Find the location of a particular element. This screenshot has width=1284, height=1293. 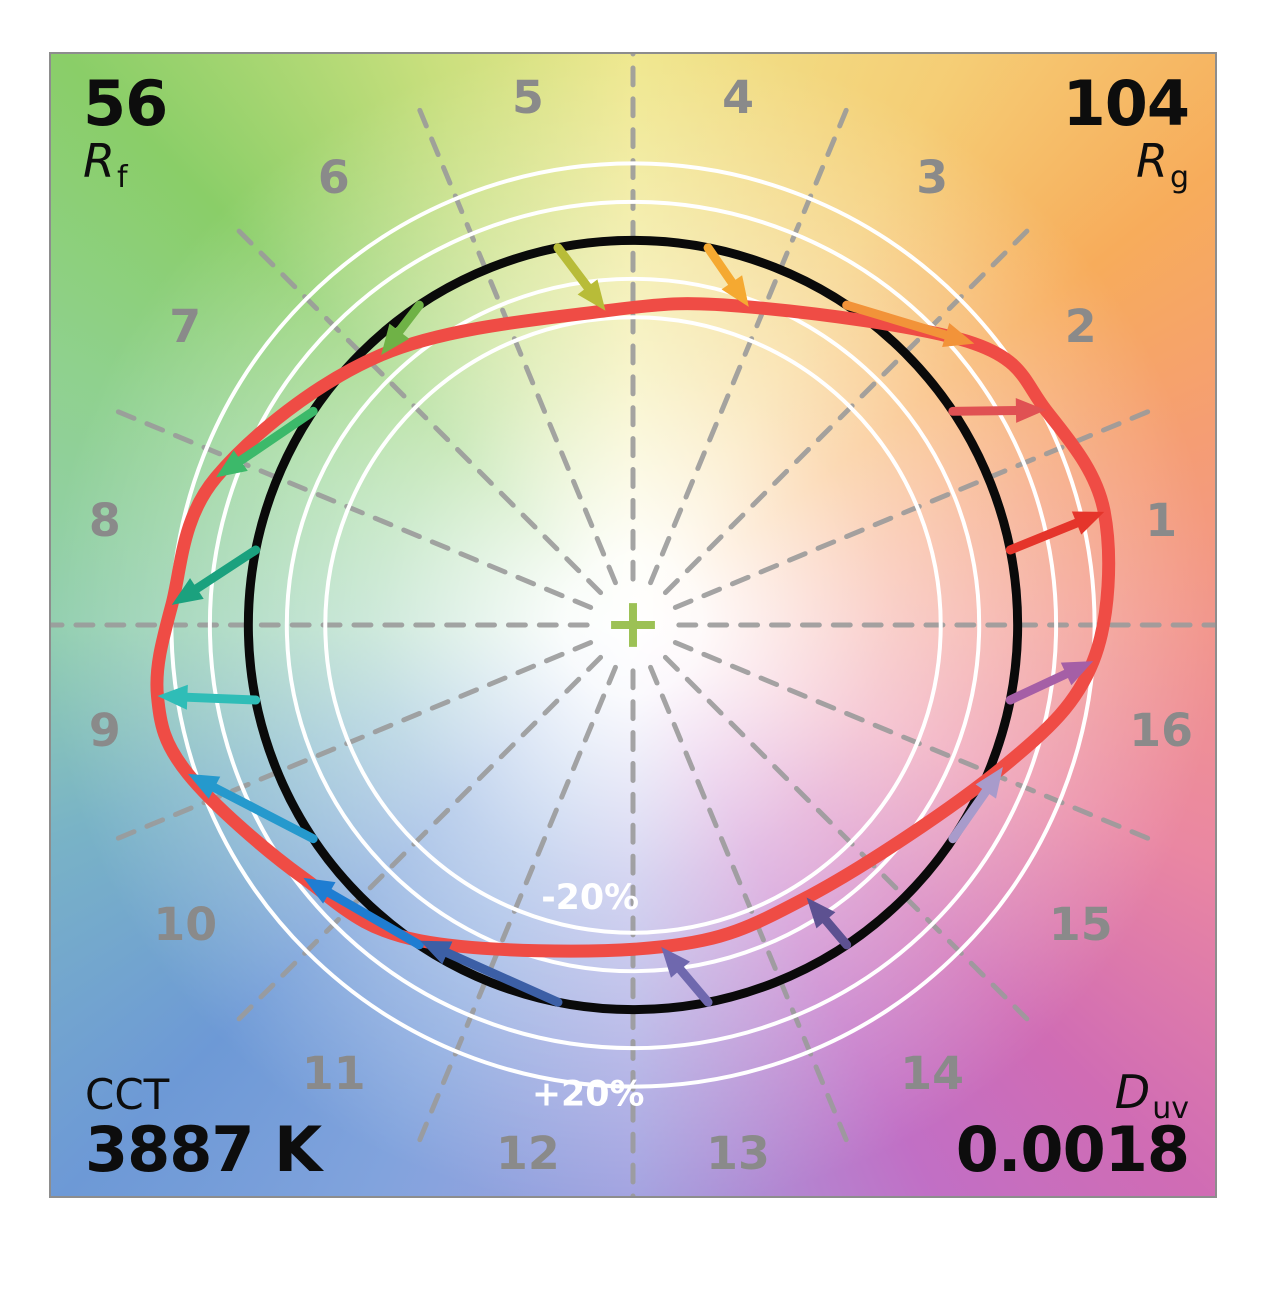

rf-score-block: 56 Rf is located at coordinates (125, 130).